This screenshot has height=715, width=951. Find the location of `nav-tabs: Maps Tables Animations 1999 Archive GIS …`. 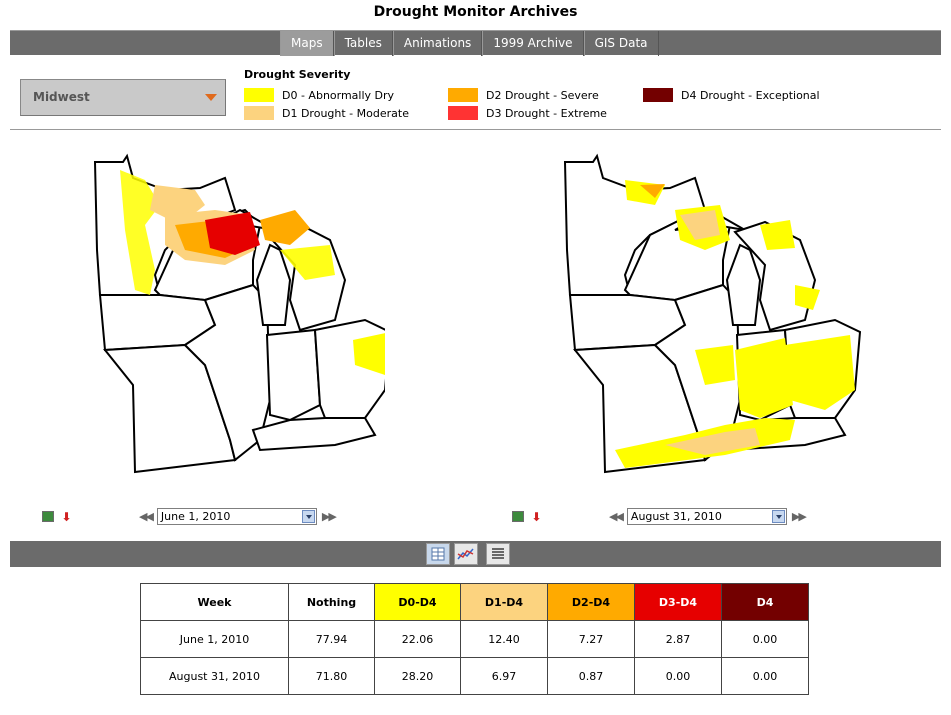

nav-tabs: Maps Tables Animations 1999 Archive GIS … is located at coordinates (469, 43).